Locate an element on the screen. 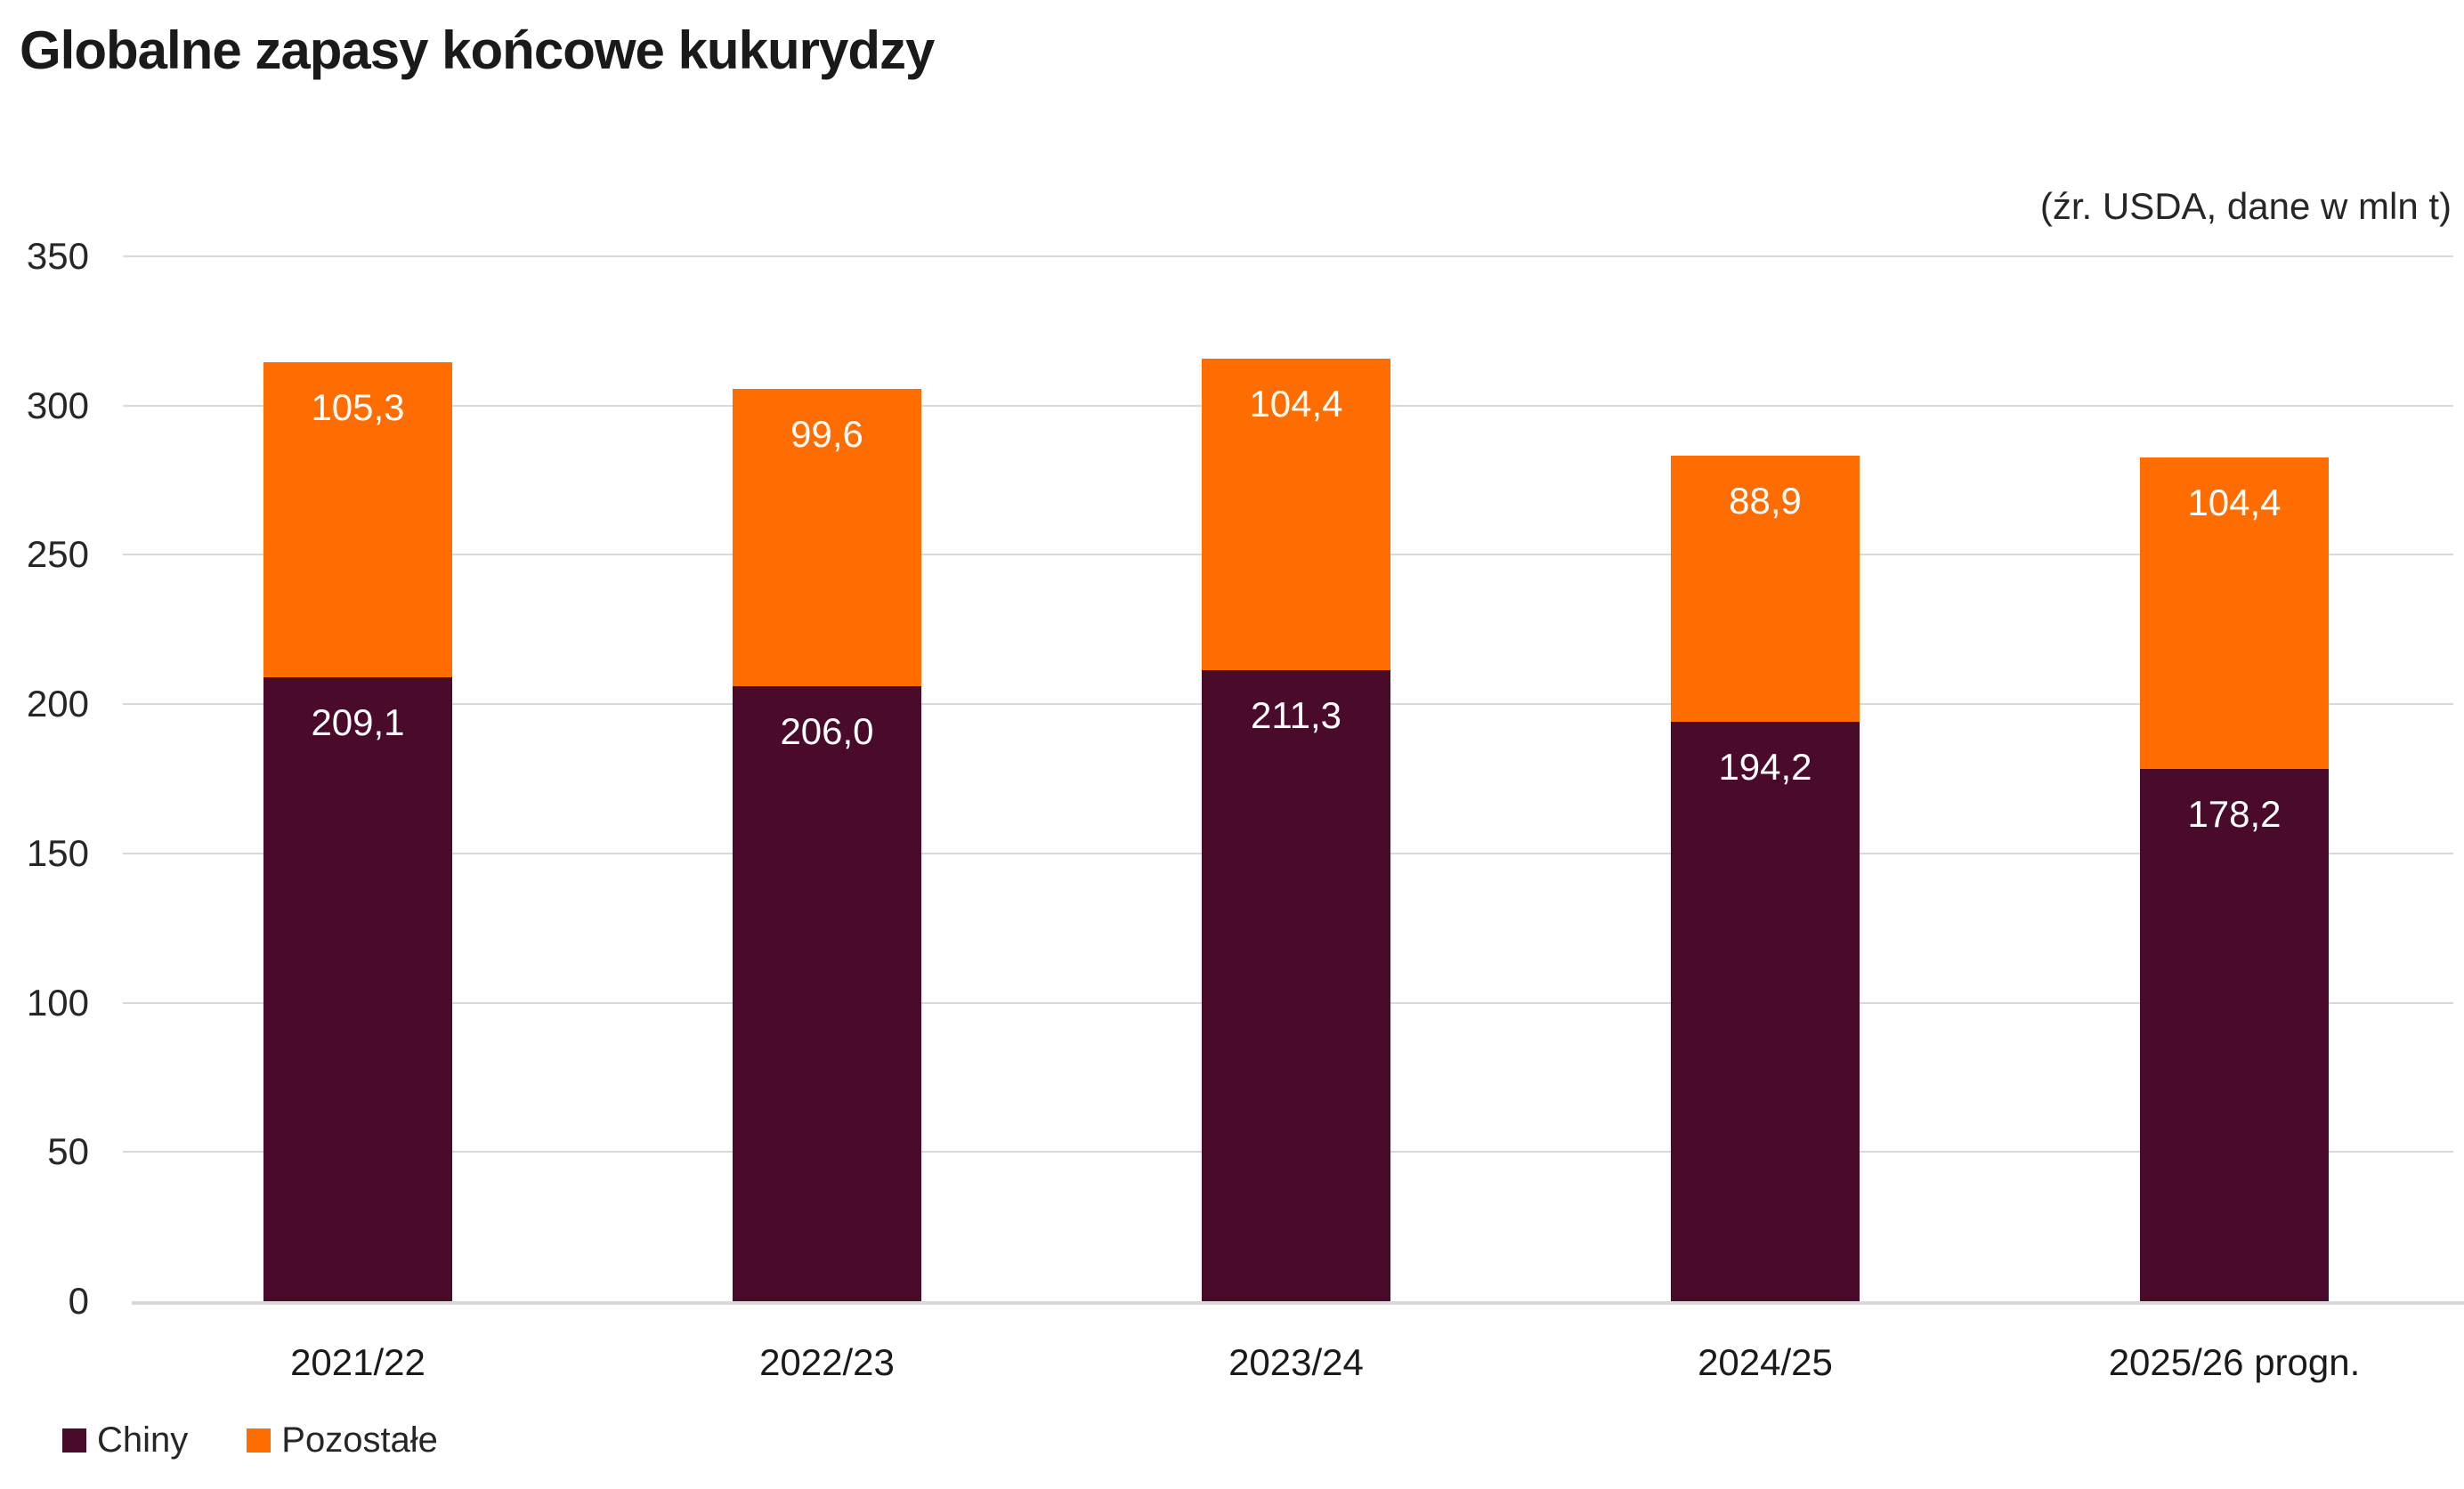  source-note: (źr. USDA, dane w mln t) is located at coordinates (2245, 206).